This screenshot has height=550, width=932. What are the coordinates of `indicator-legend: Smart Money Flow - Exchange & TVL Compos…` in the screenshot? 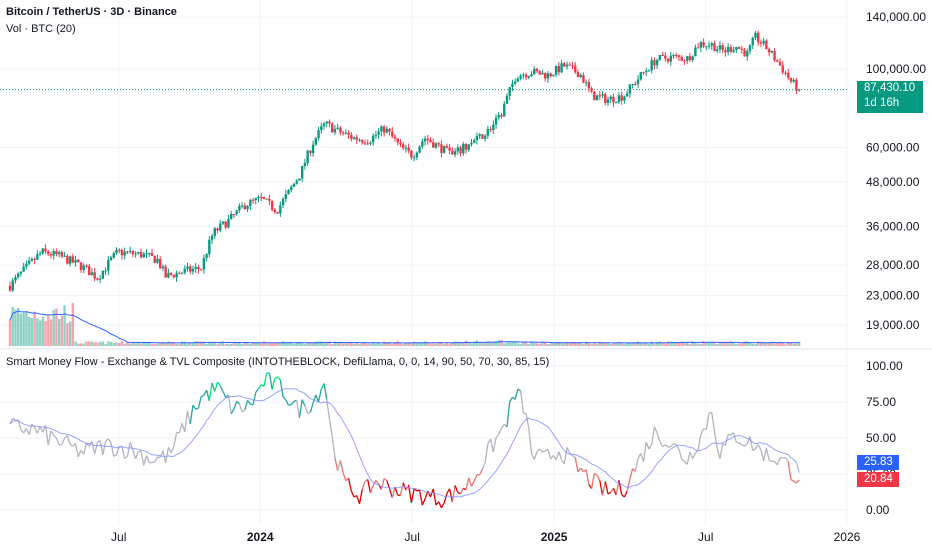 It's located at (278, 362).